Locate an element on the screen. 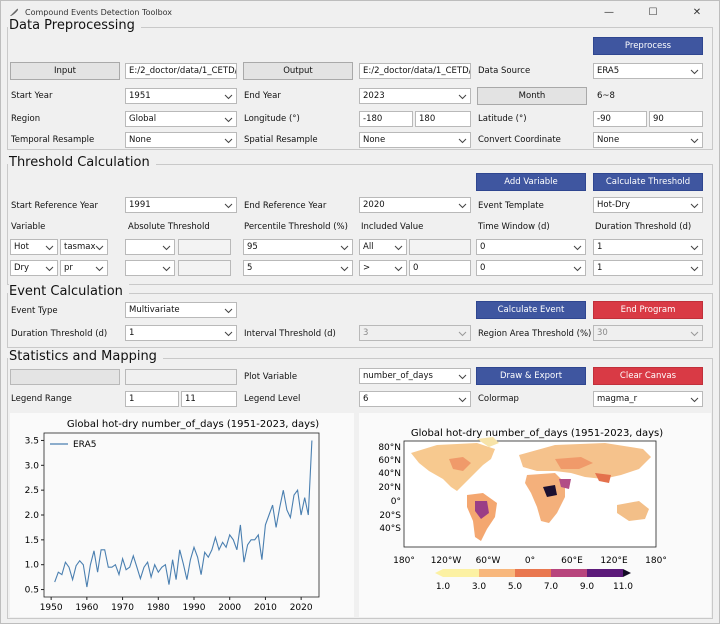 The width and height of the screenshot is (720, 624). latitude-max-field: 90 is located at coordinates (676, 119).